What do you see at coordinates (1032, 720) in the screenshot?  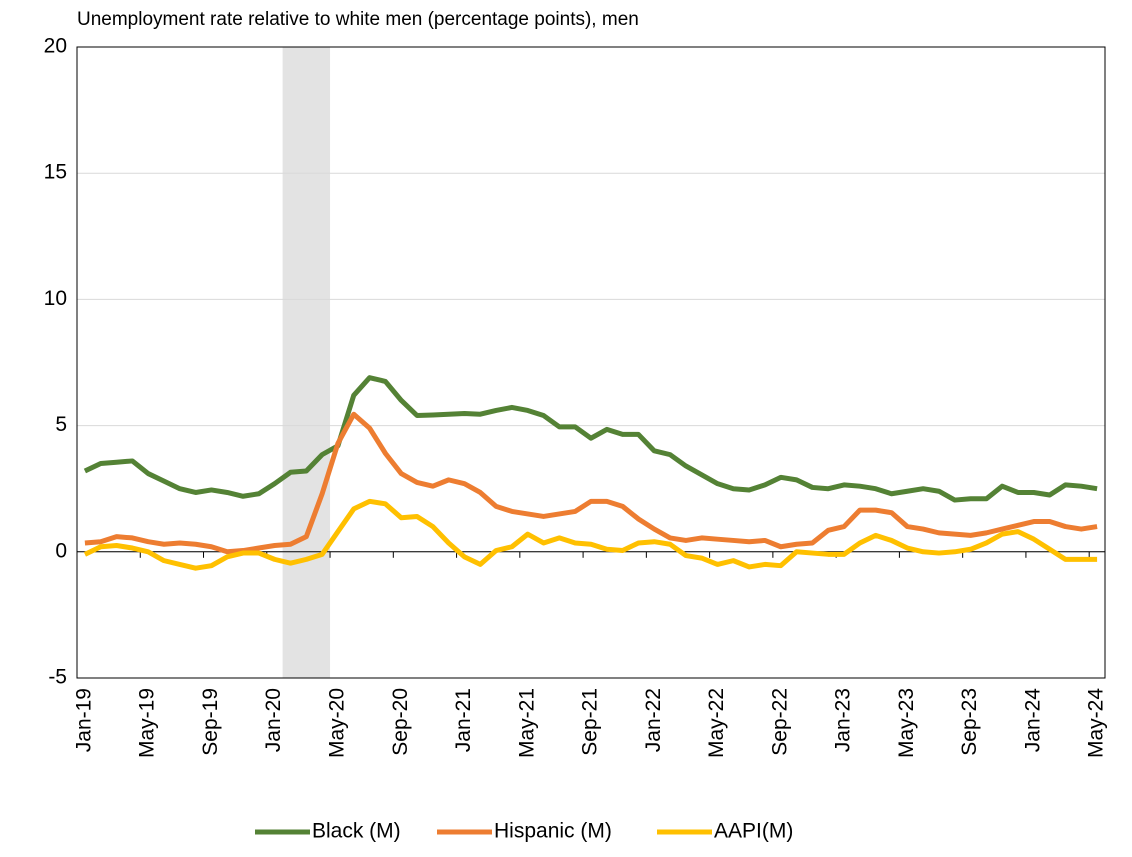 I see `x-tick-label: Jan-24` at bounding box center [1032, 720].